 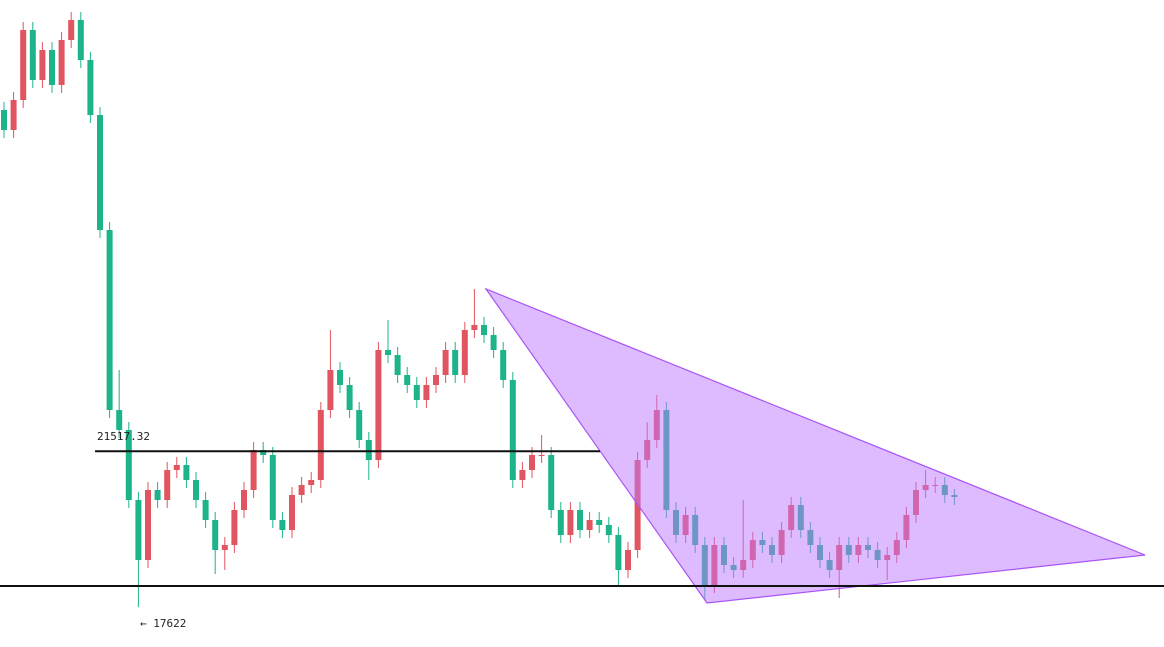 What do you see at coordinates (163, 623) in the screenshot?
I see `low-label: ← 17622` at bounding box center [163, 623].